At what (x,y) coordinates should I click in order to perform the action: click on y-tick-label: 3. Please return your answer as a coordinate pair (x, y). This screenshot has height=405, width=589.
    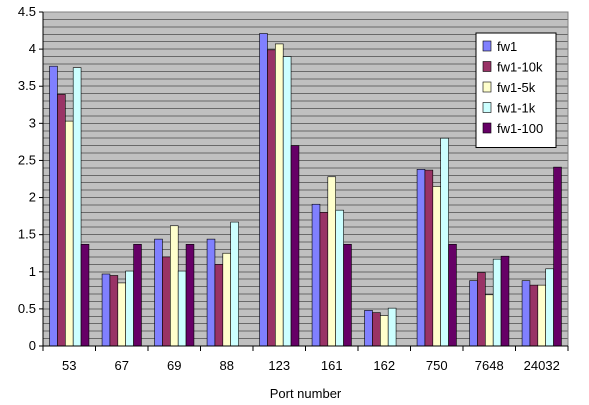
    Looking at the image, I should click on (32, 122).